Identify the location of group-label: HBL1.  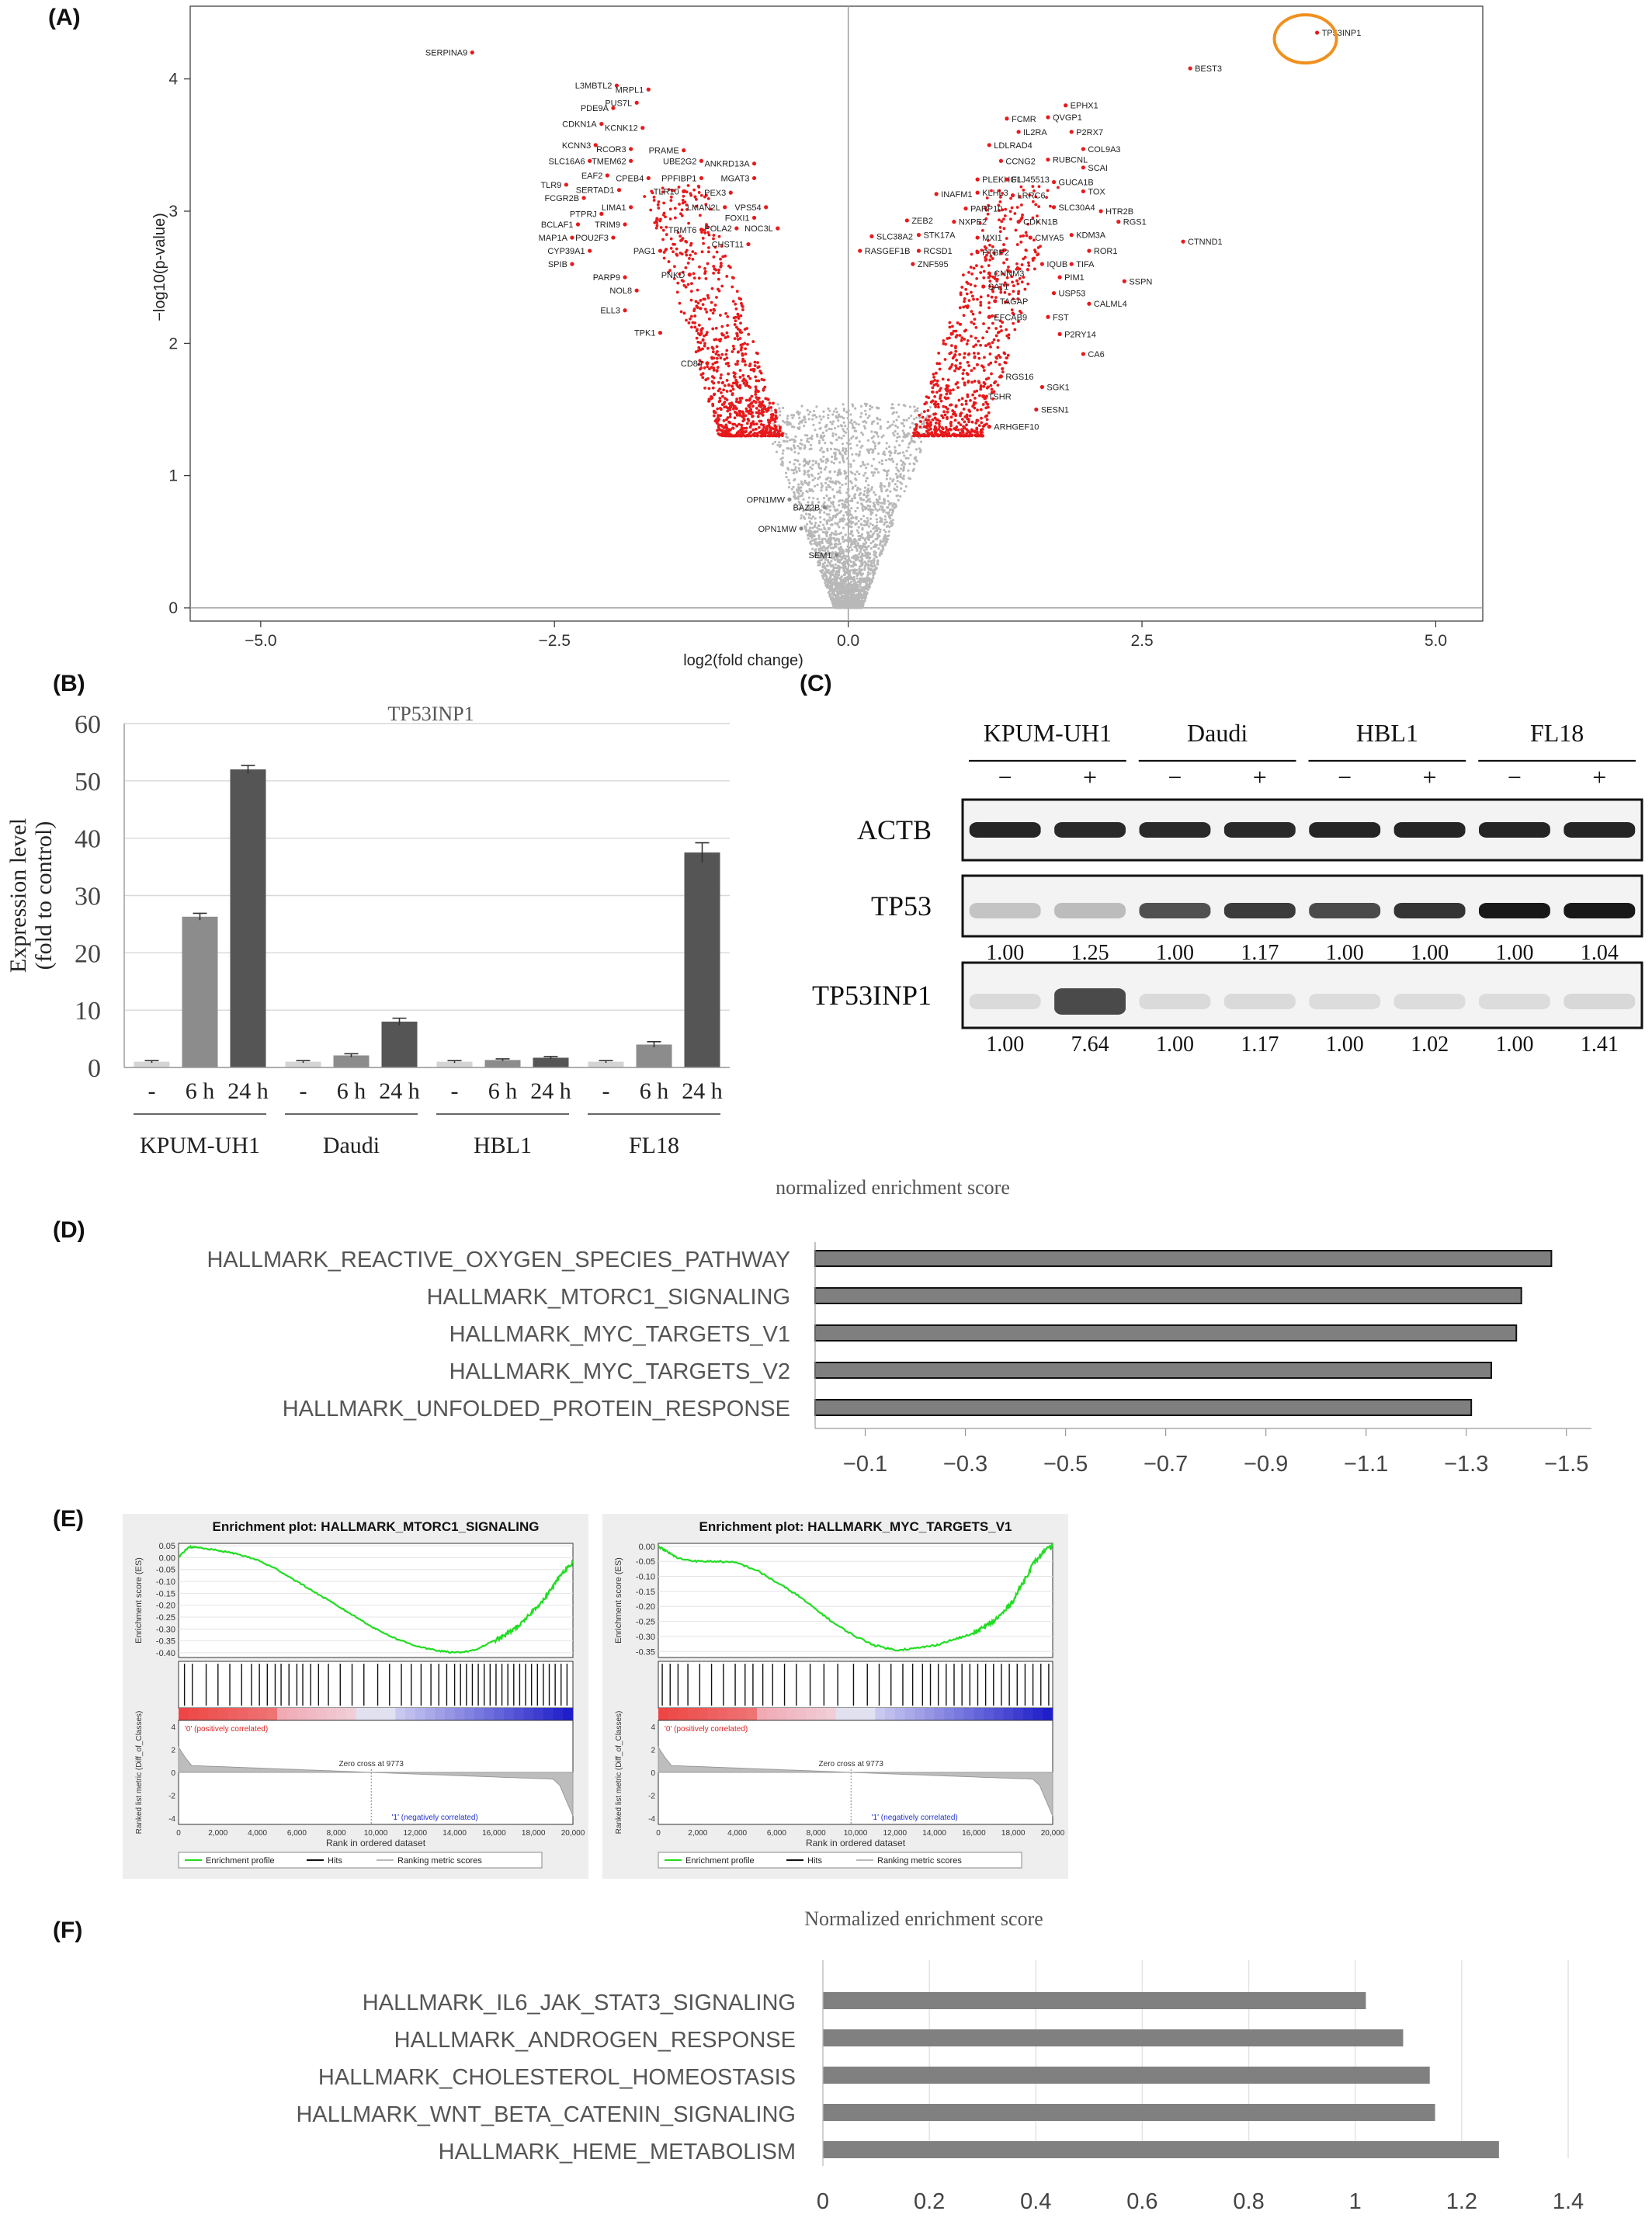
(503, 1145).